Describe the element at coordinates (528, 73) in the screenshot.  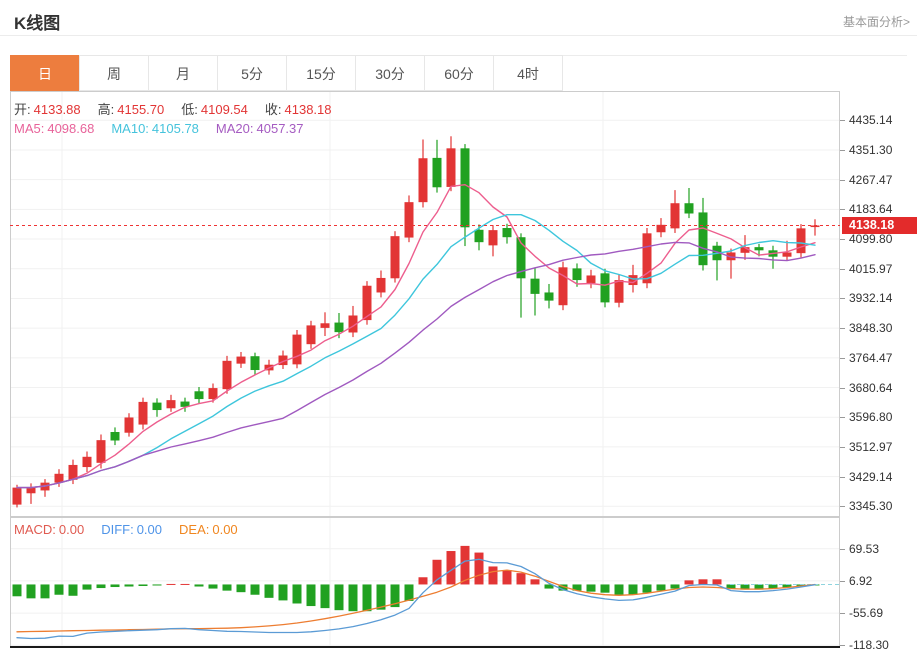
I see `tab-4hour: 4时` at that location.